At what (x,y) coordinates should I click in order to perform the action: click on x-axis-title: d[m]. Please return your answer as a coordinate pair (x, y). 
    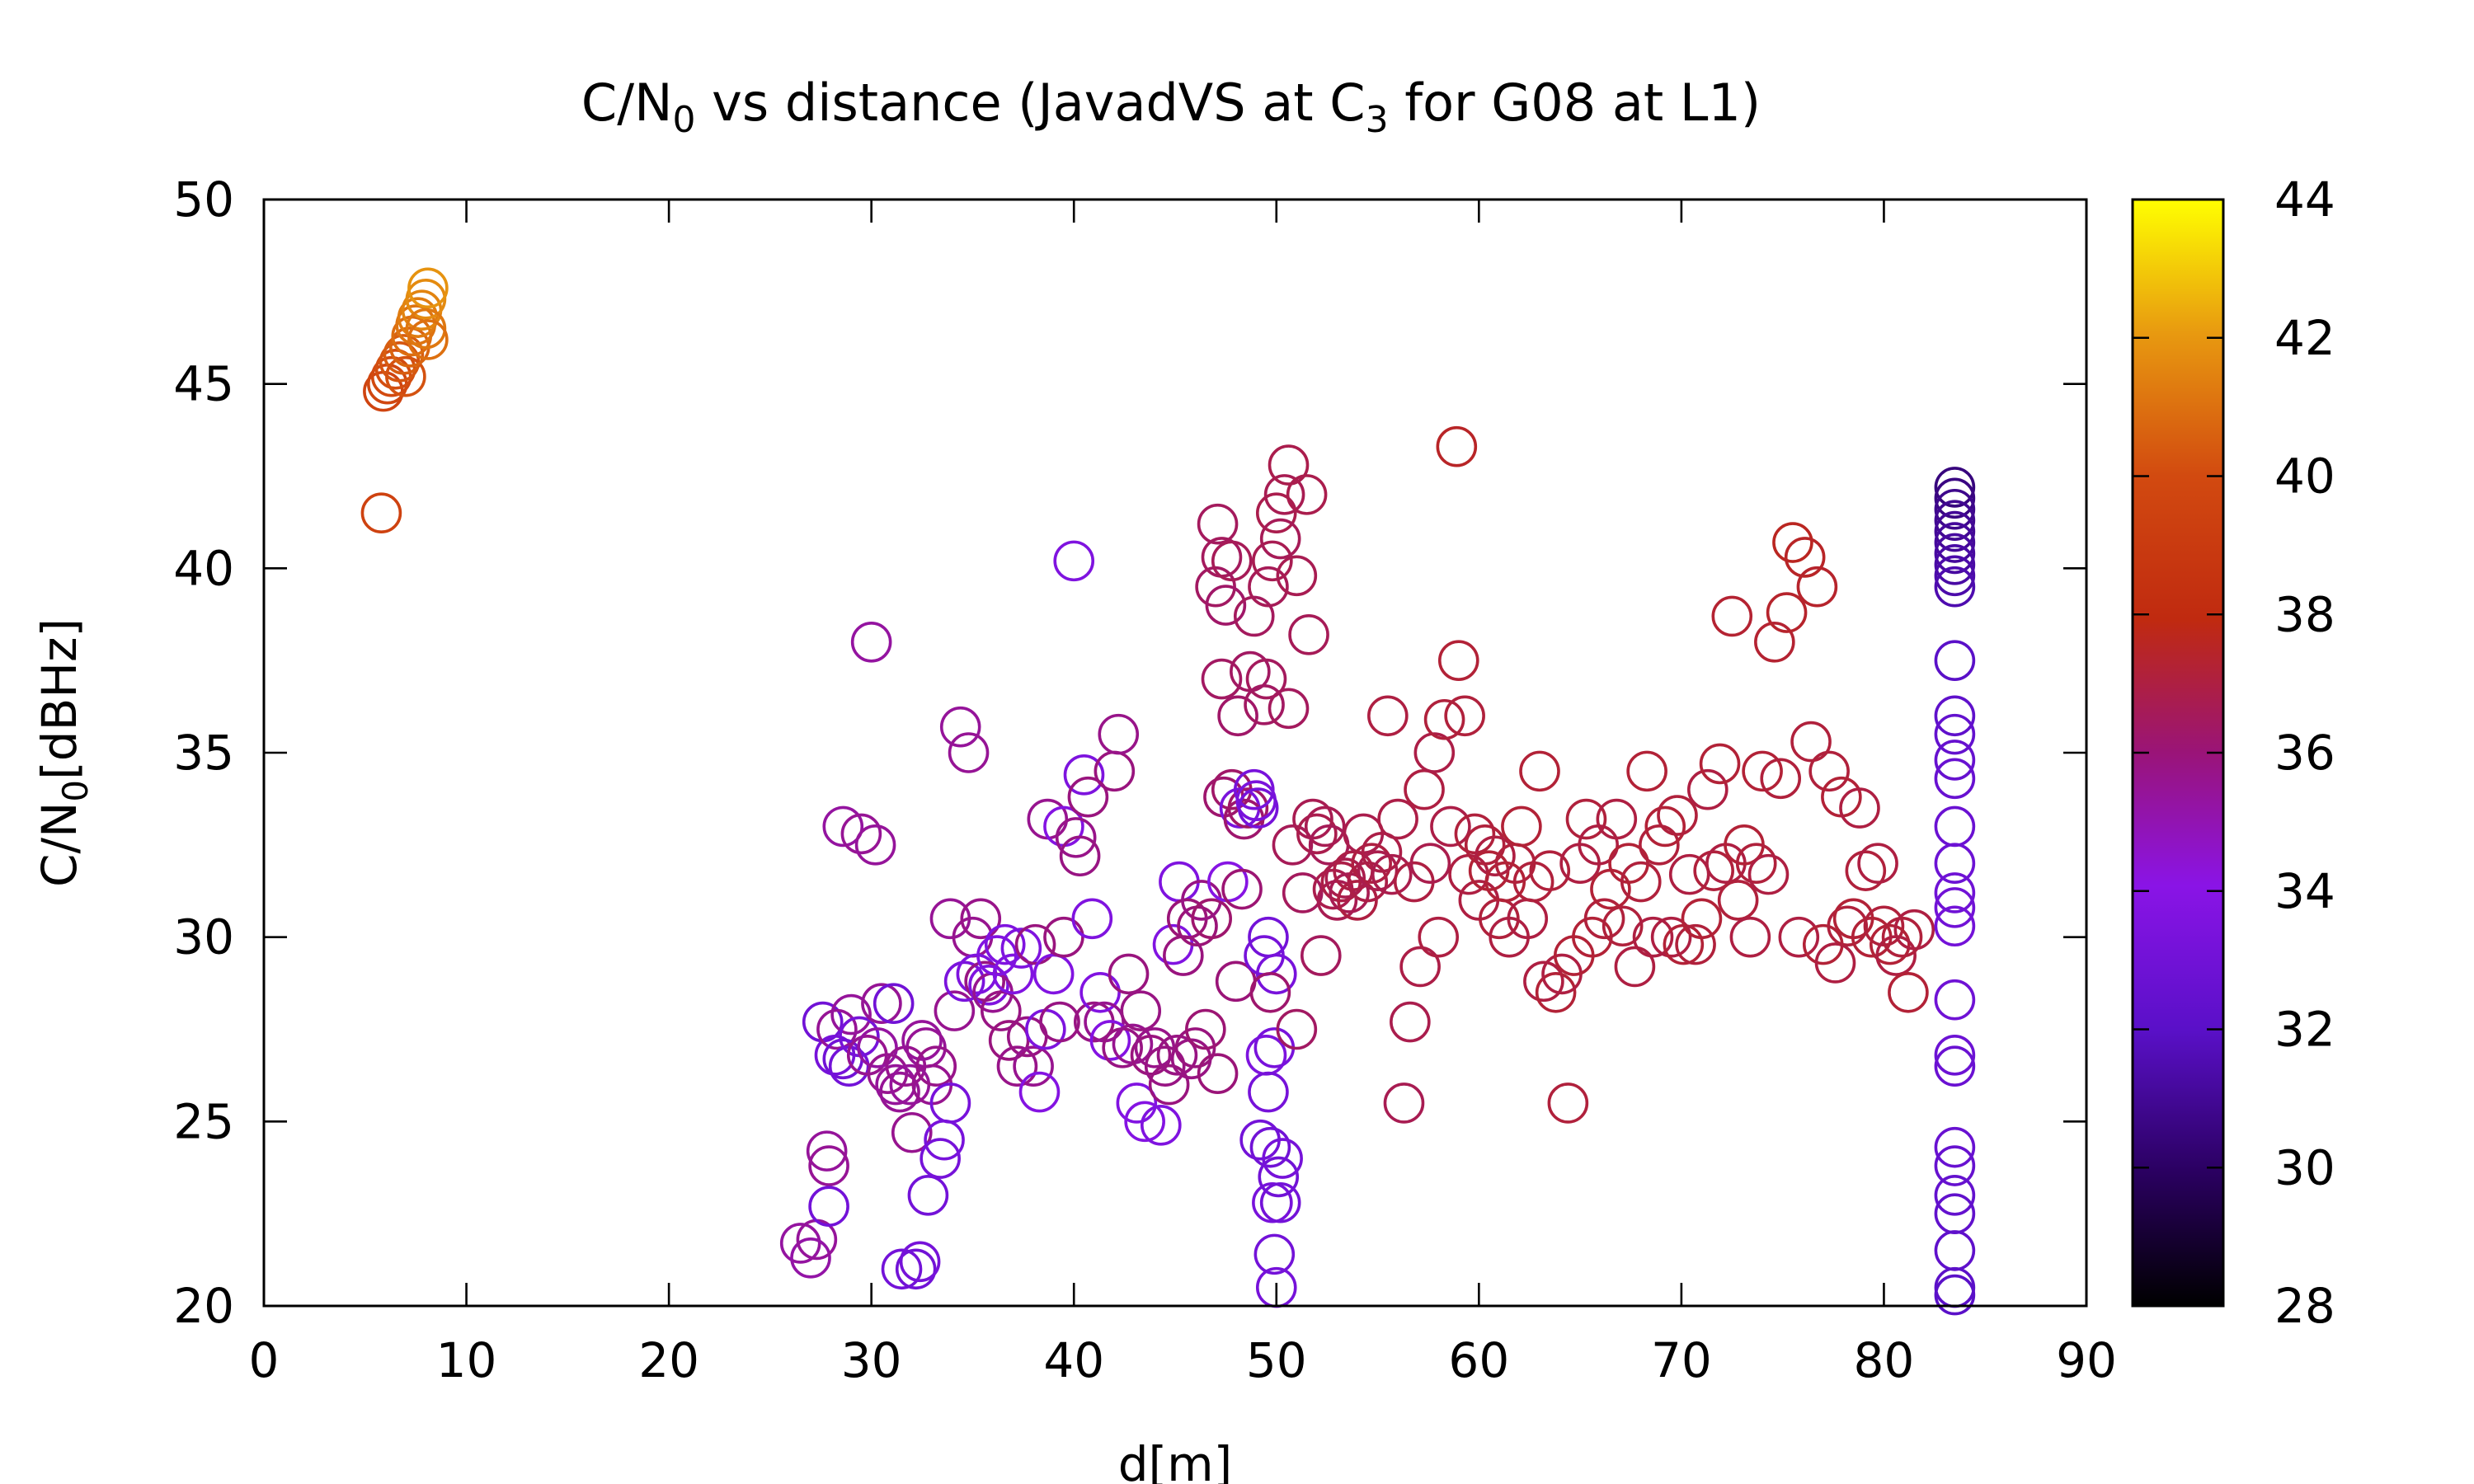
    Looking at the image, I should click on (1175, 1460).